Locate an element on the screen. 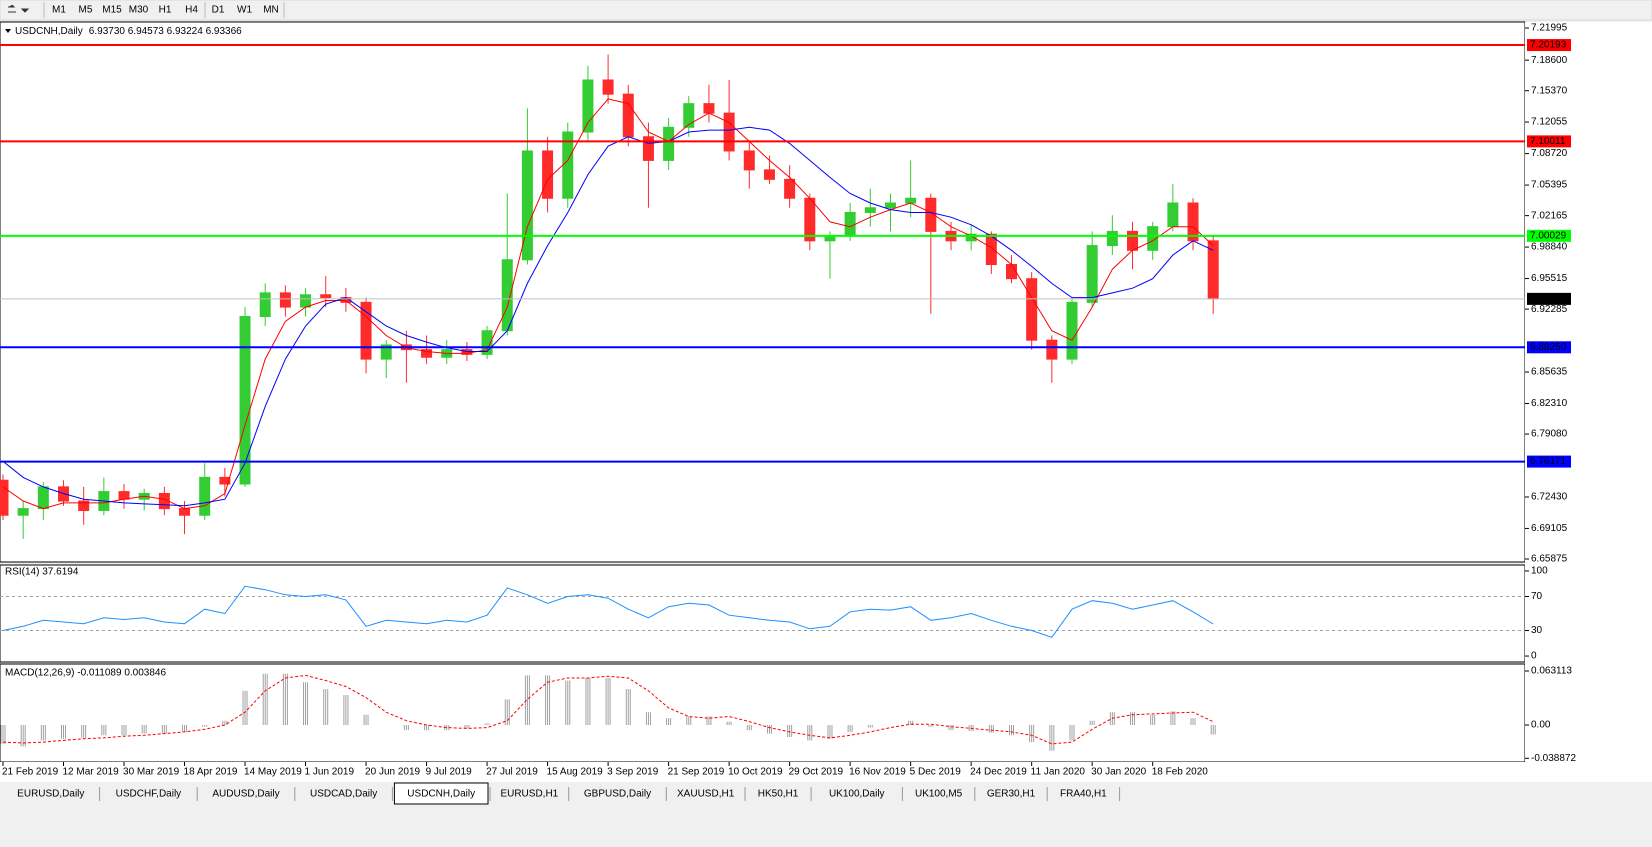 The image size is (1652, 847). x-tick-label: 20 Jun 2019 is located at coordinates (392, 772).